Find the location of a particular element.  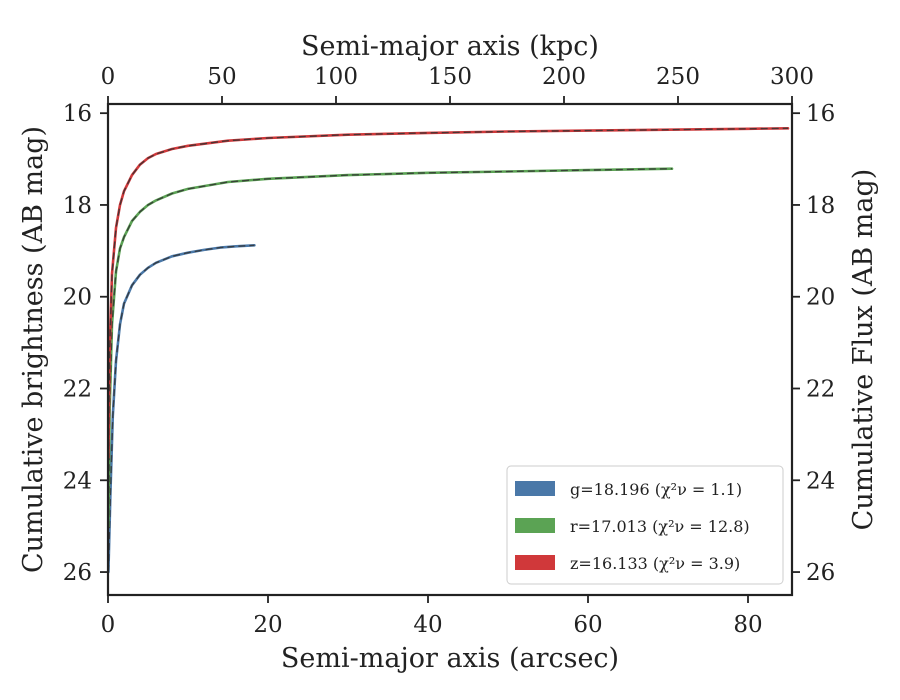

top-x-tick-label: 150 is located at coordinates (450, 77).